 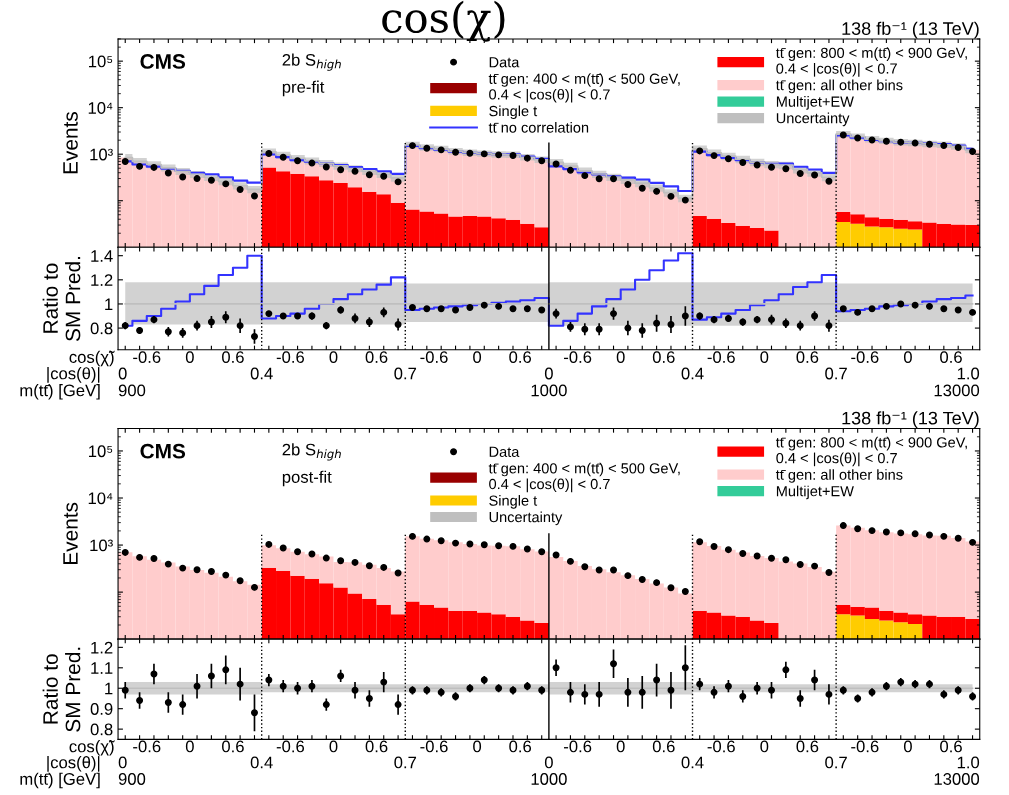 I want to click on legend-label: tt̄ no correlation, so click(x=538, y=127).